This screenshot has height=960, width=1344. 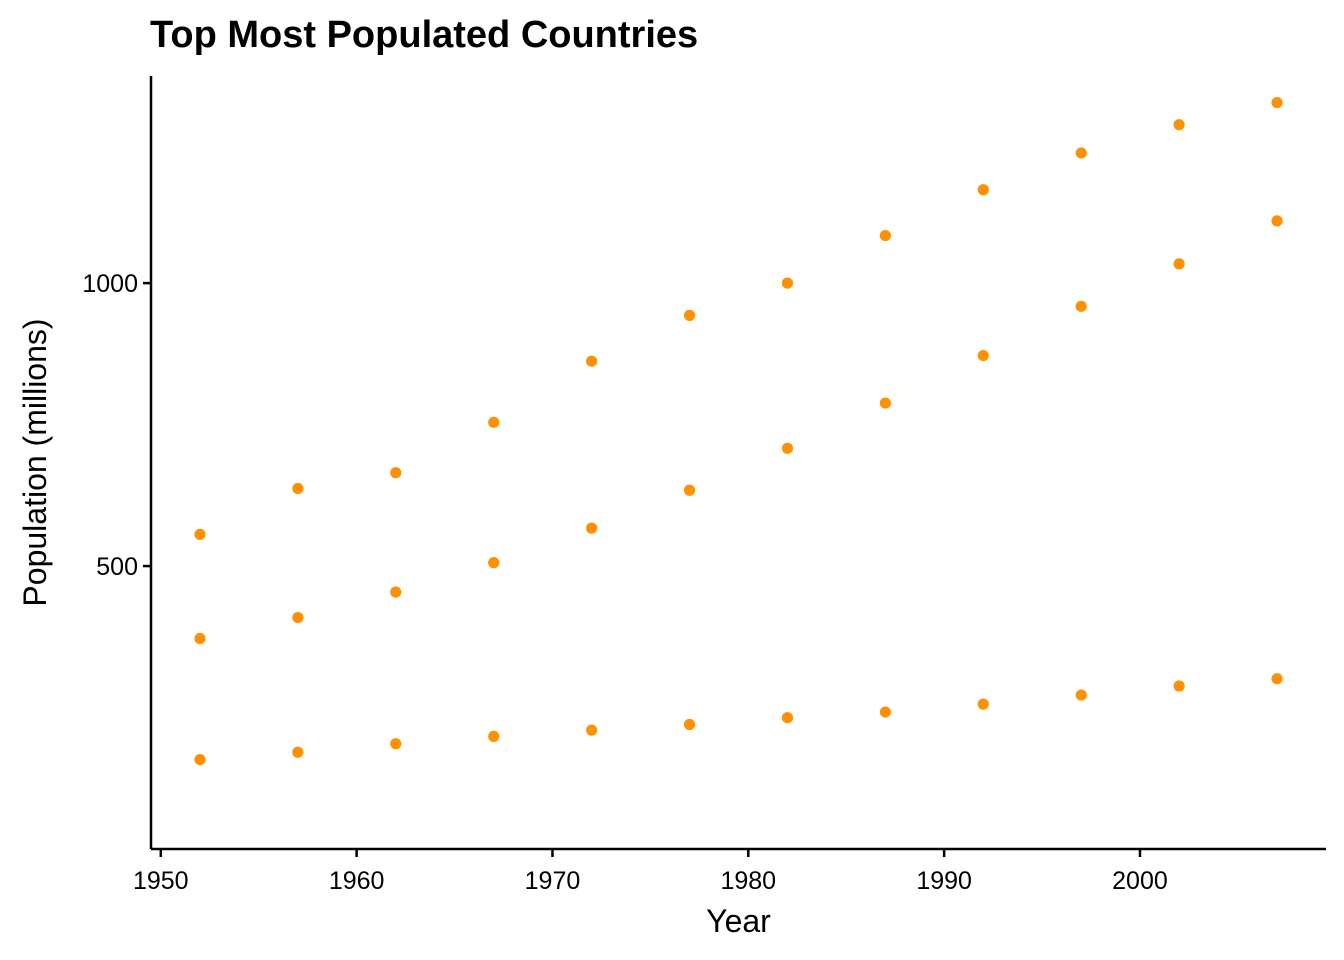 I want to click on x-tick-label: 1990, so click(x=944, y=881).